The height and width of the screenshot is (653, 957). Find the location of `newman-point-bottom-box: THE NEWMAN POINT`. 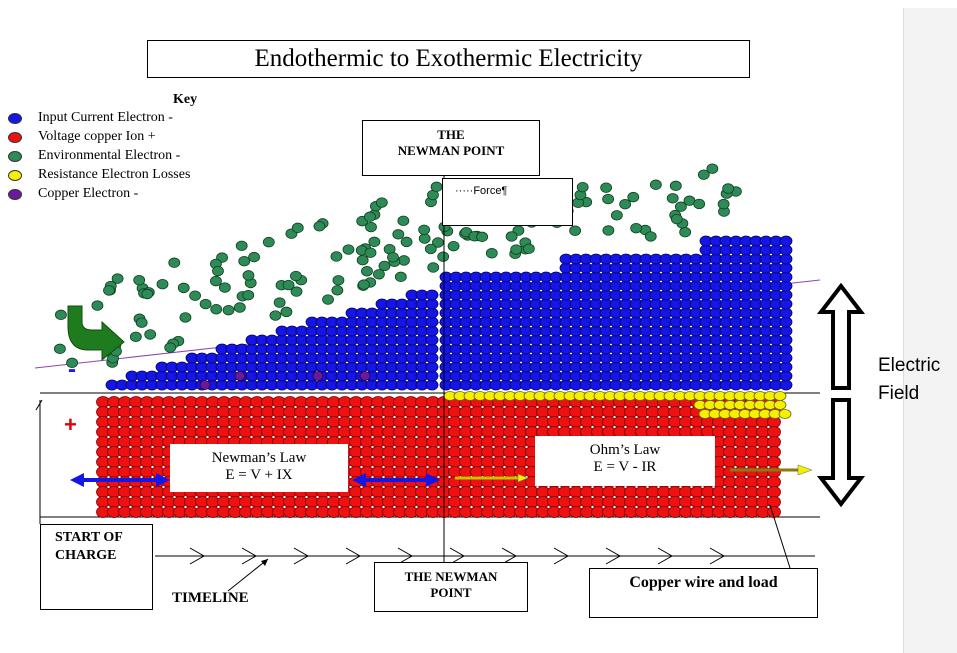

newman-point-bottom-box: THE NEWMAN POINT is located at coordinates (451, 587).